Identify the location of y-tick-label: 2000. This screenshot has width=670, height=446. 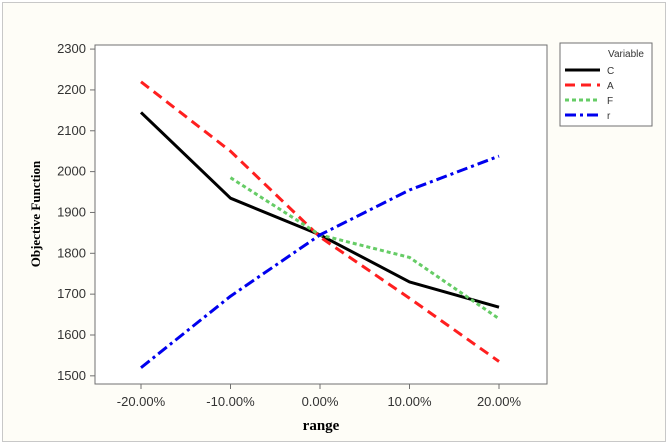
(71, 171).